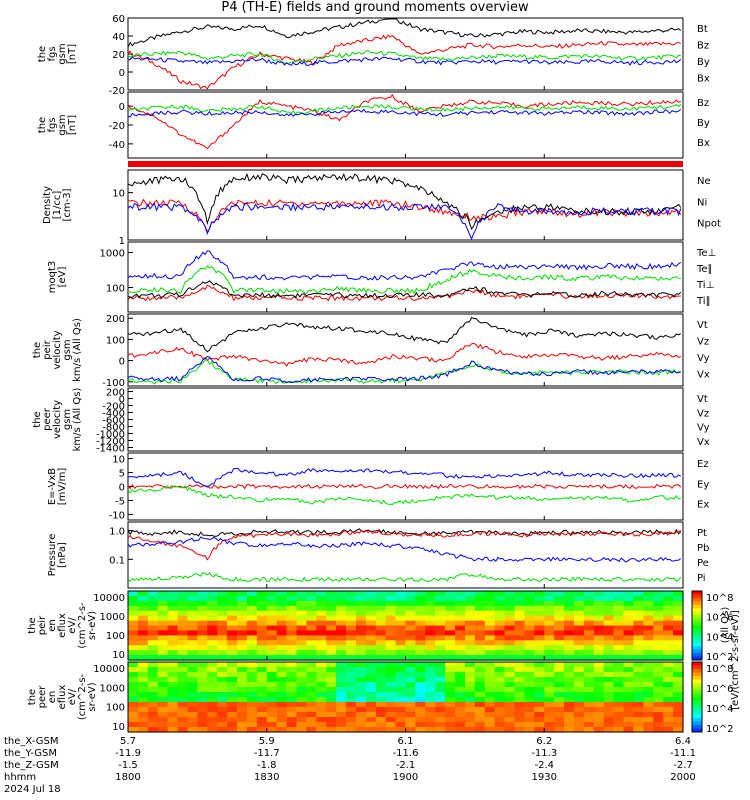 The image size is (750, 800). What do you see at coordinates (735, 660) in the screenshot?
I see `colorbar-label: [eV/(cm^2-s-sr-eV)]` at bounding box center [735, 660].